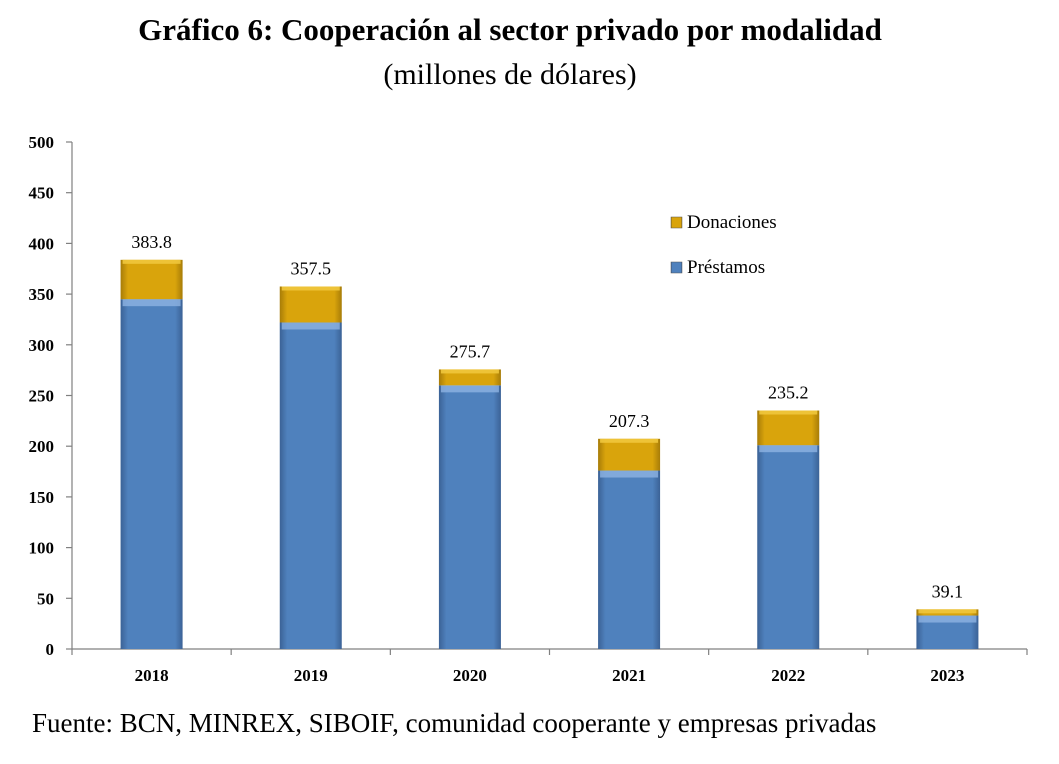 The height and width of the screenshot is (764, 1059). I want to click on y-tick-label: 200, so click(42, 446).